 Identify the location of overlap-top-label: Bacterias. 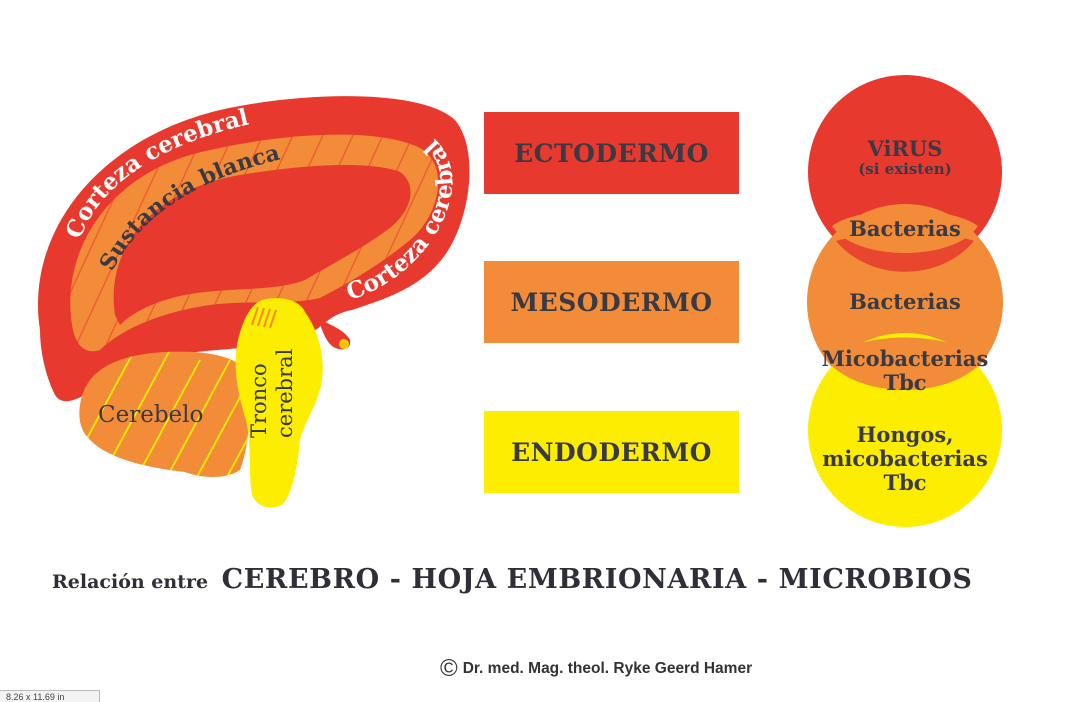
(905, 228).